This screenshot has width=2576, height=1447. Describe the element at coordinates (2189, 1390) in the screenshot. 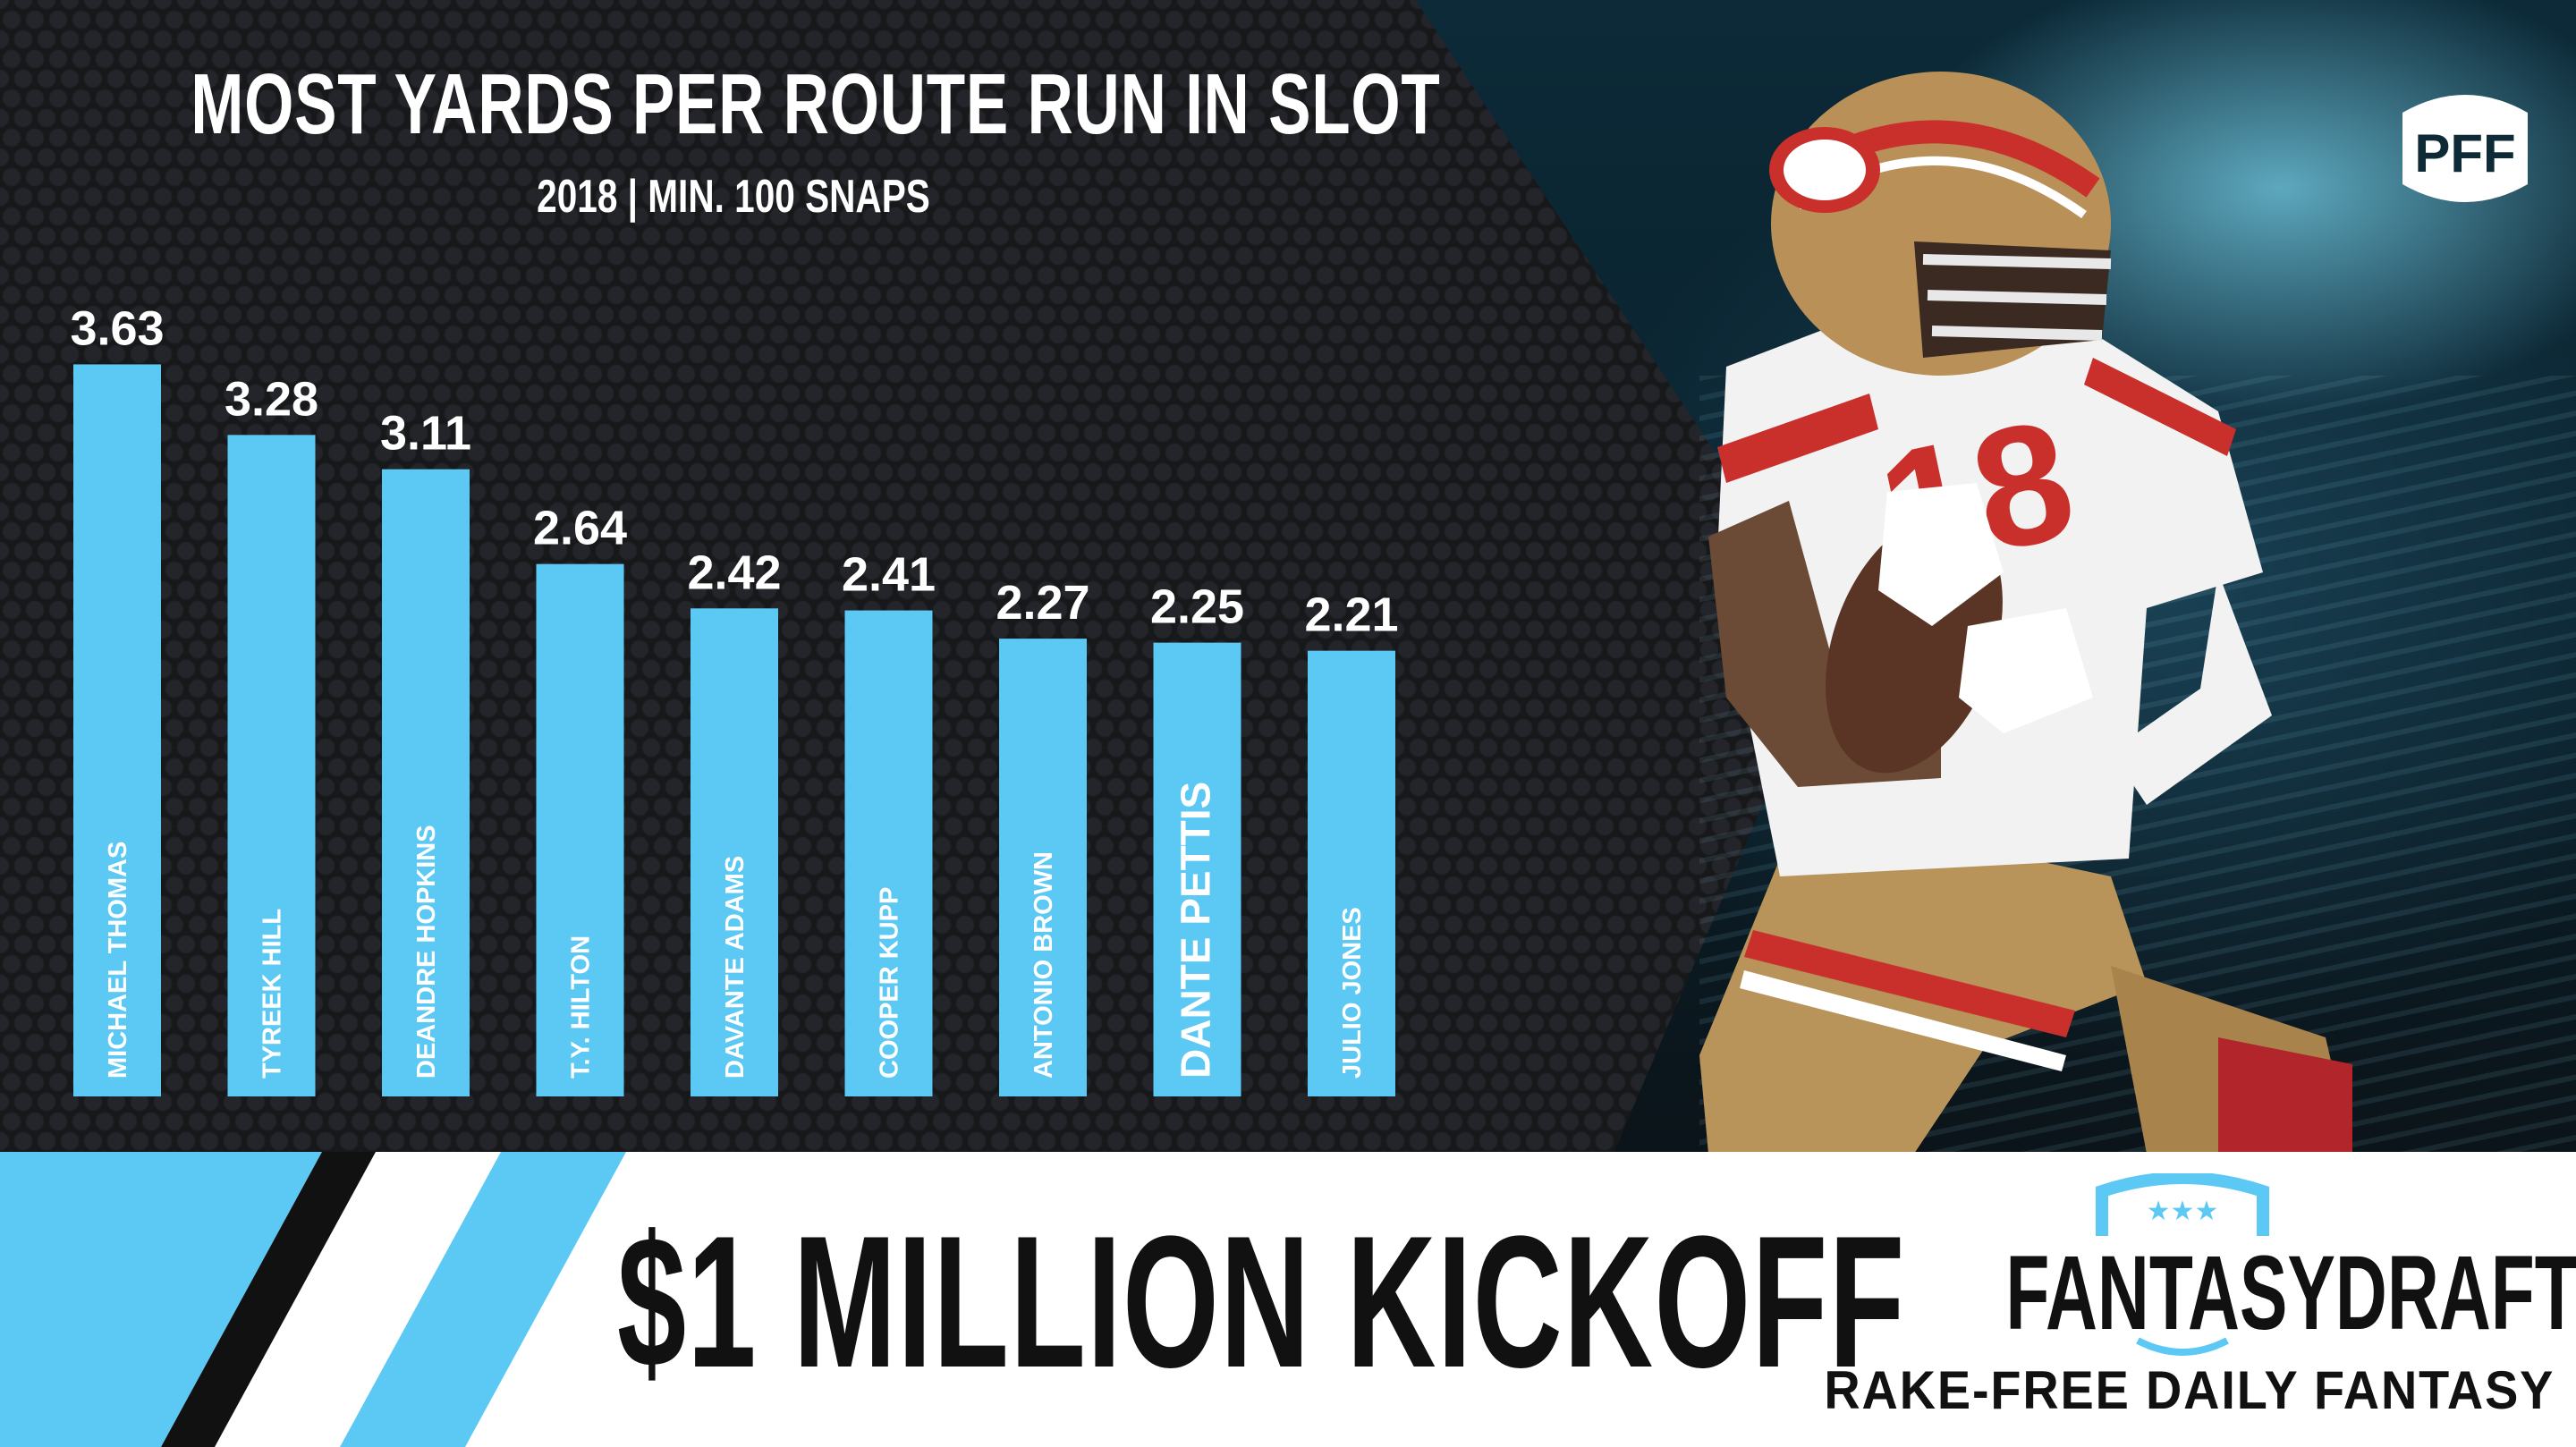

I see `sponsor-tagline: RAKE-FREE DAILY FANTASY` at that location.